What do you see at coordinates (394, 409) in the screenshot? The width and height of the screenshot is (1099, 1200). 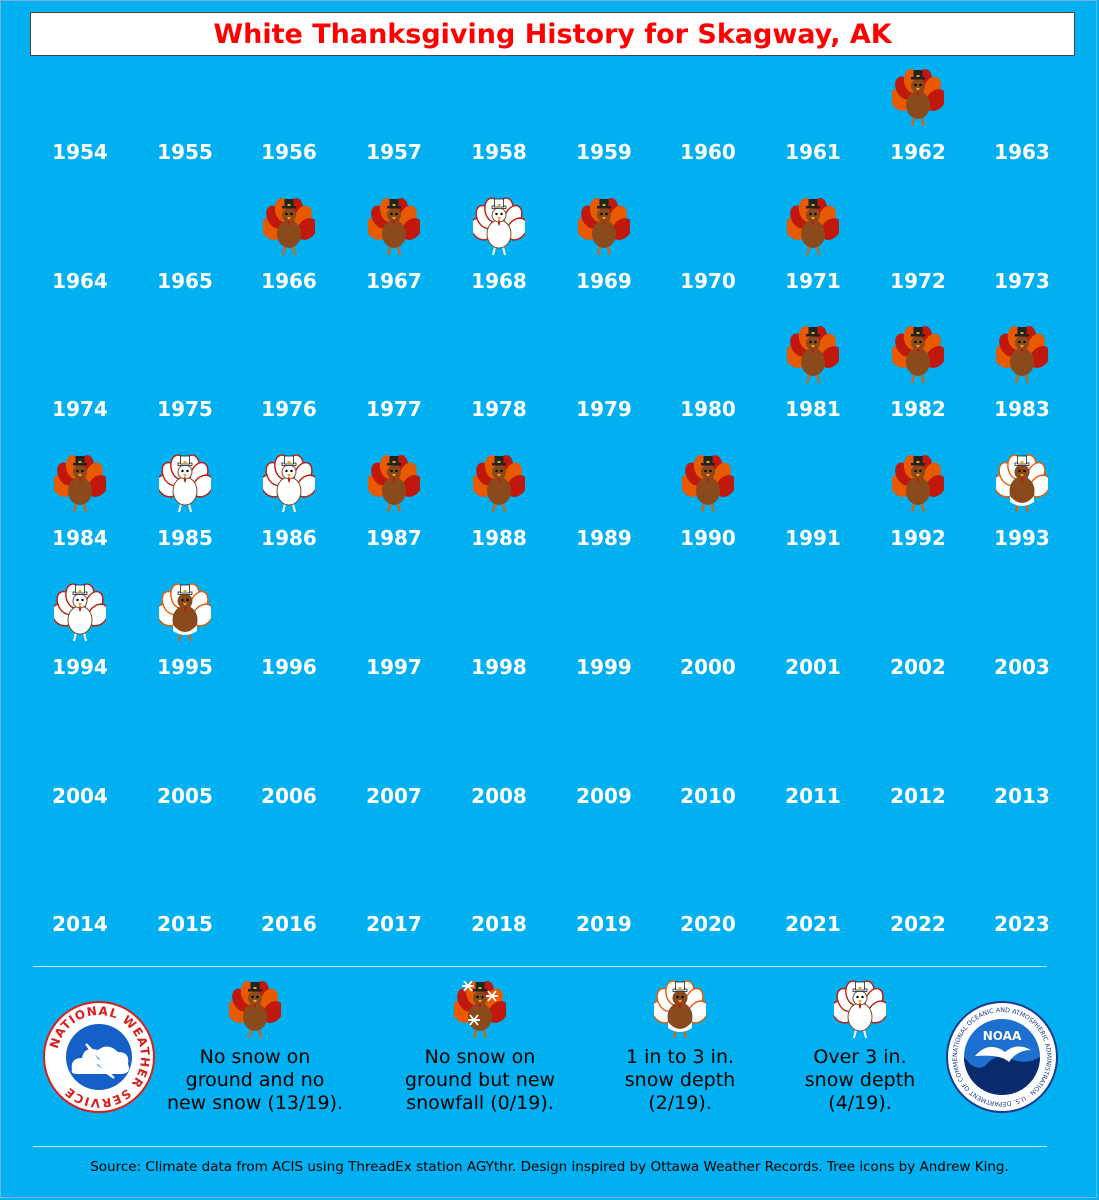 I see `year-label: 1977` at bounding box center [394, 409].